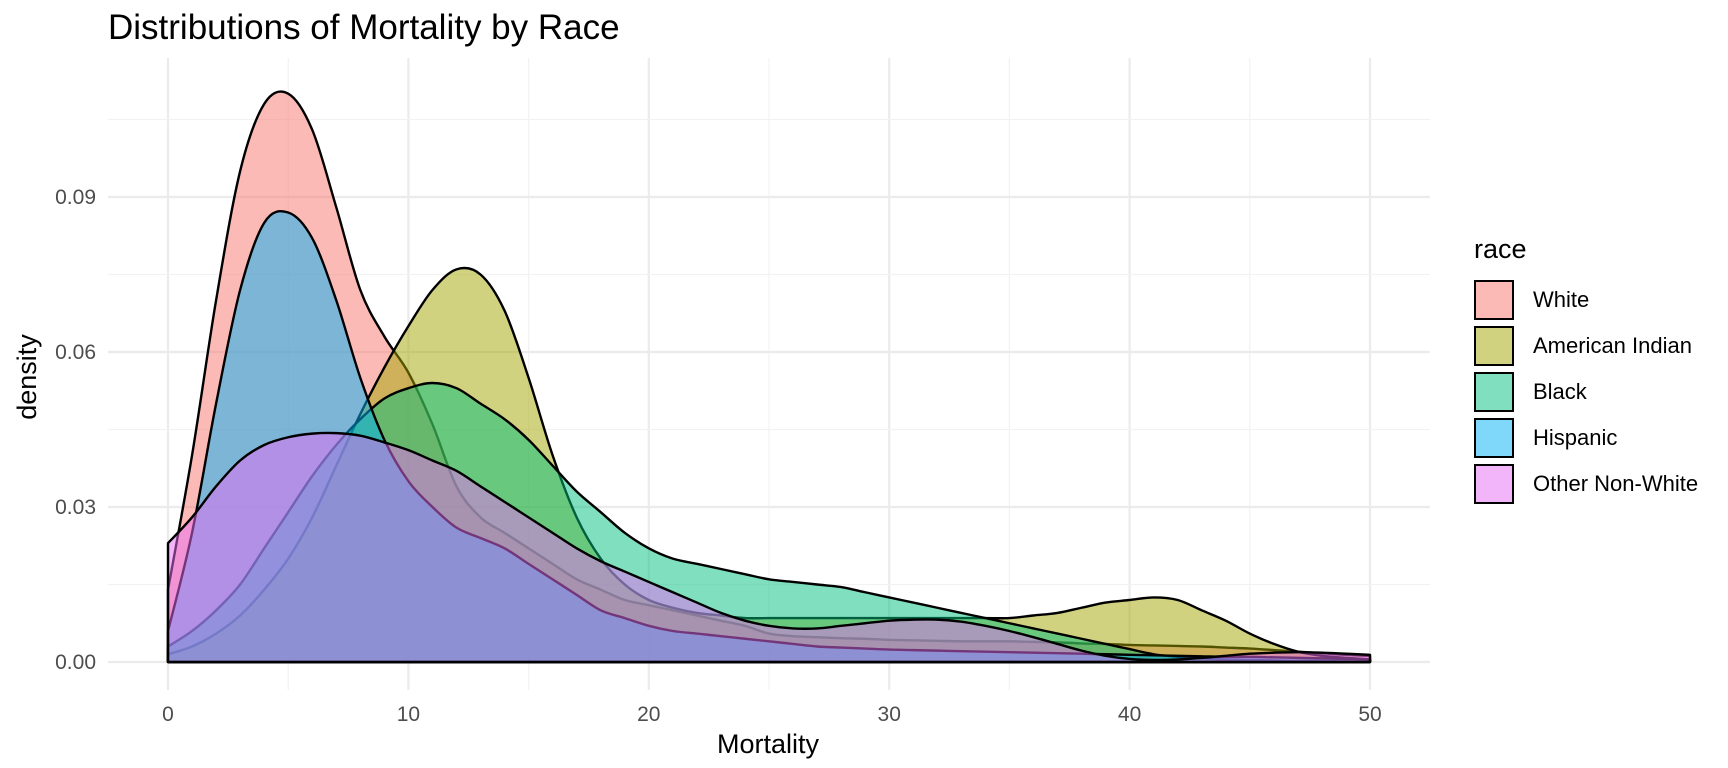 The image size is (1728, 768). What do you see at coordinates (1494, 438) in the screenshot?
I see `legend-key-hispanic` at bounding box center [1494, 438].